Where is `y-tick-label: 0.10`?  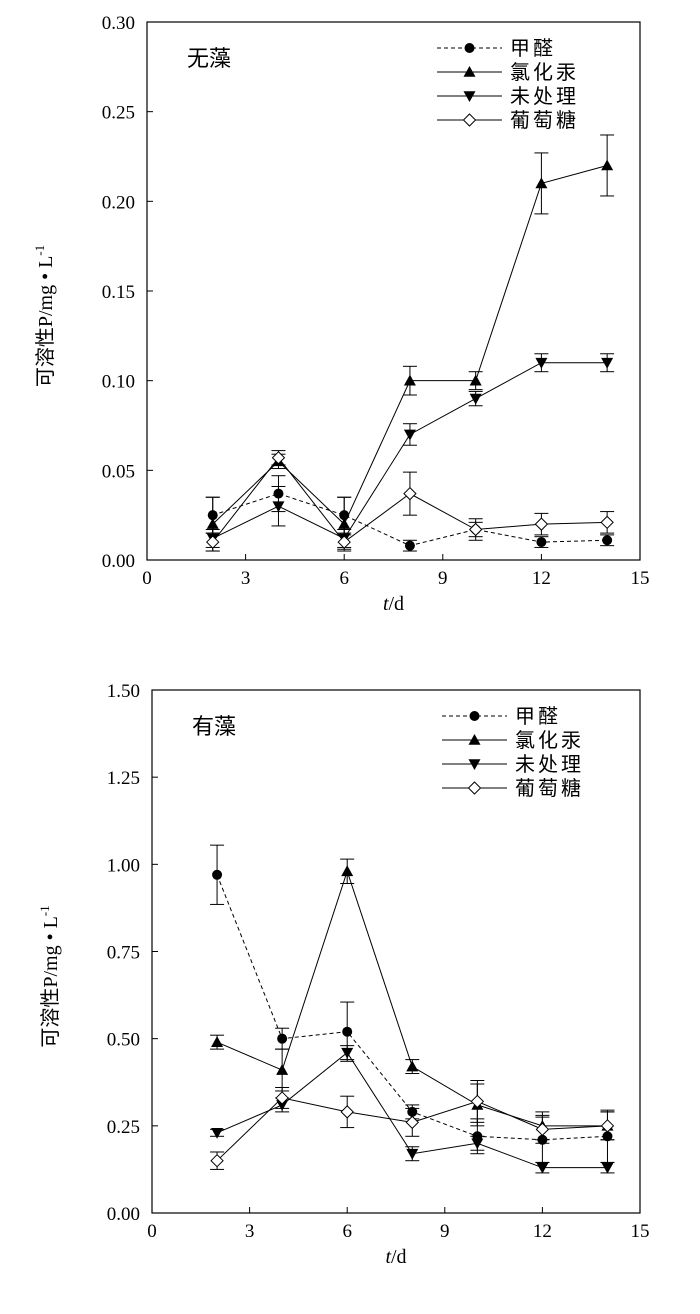 y-tick-label: 0.10 is located at coordinates (118, 382).